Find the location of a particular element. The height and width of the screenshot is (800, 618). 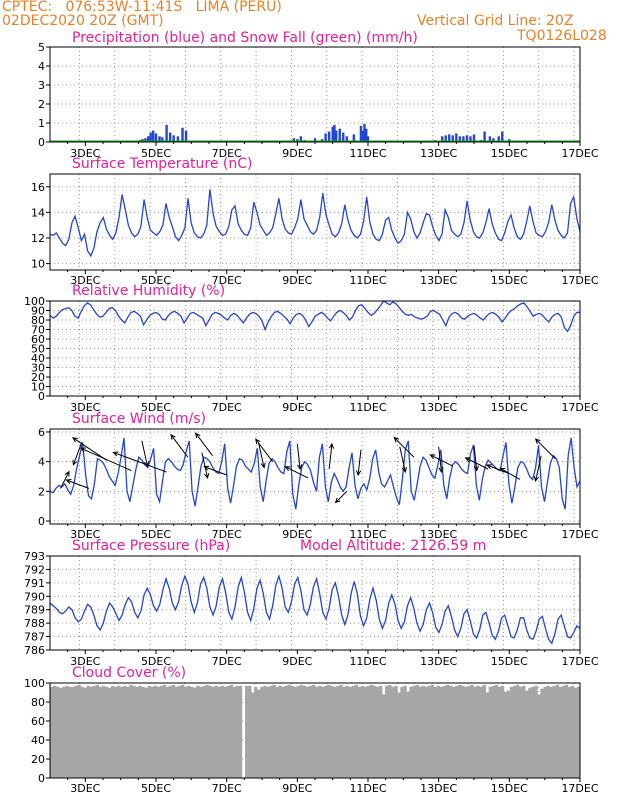

header-model-id: TQ0126L028 is located at coordinates (562, 36).